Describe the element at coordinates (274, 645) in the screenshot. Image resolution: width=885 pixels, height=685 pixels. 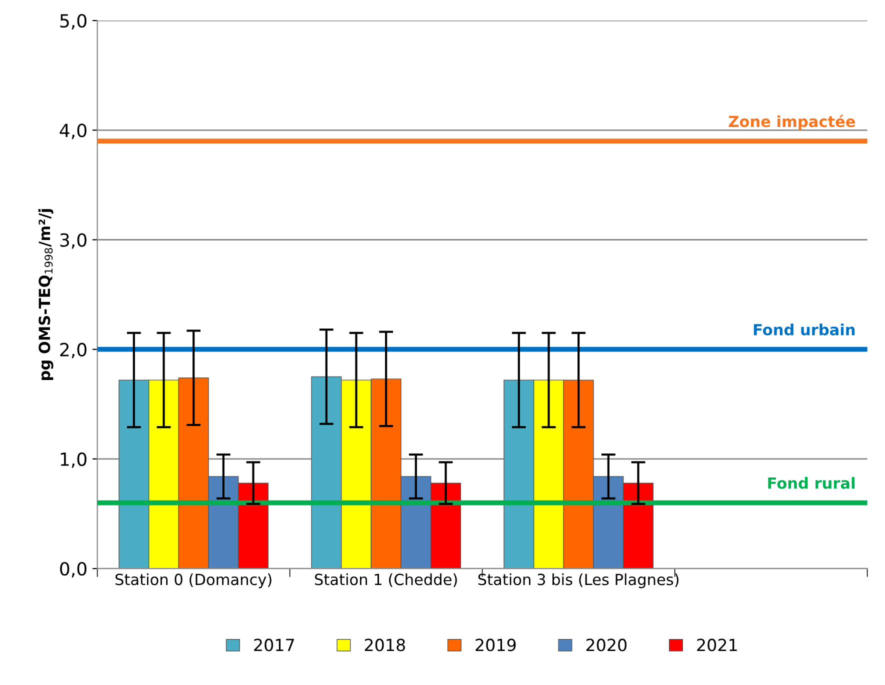
I see `legend-label: 2017` at that location.